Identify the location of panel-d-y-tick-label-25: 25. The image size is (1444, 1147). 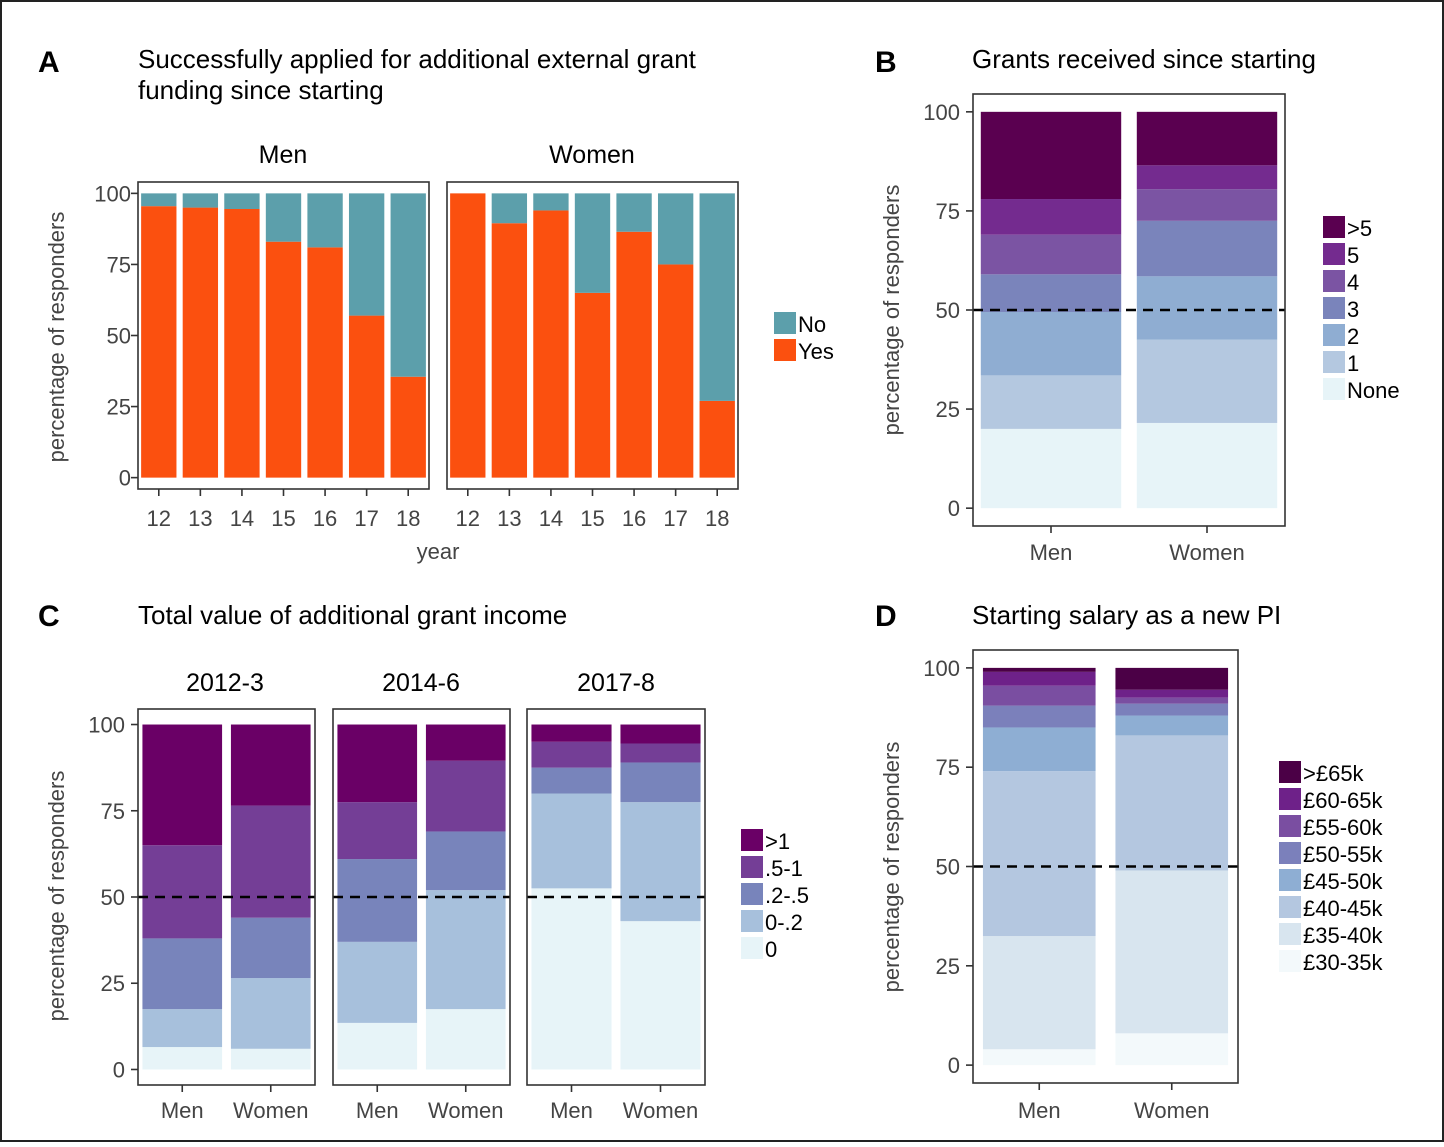
(948, 966).